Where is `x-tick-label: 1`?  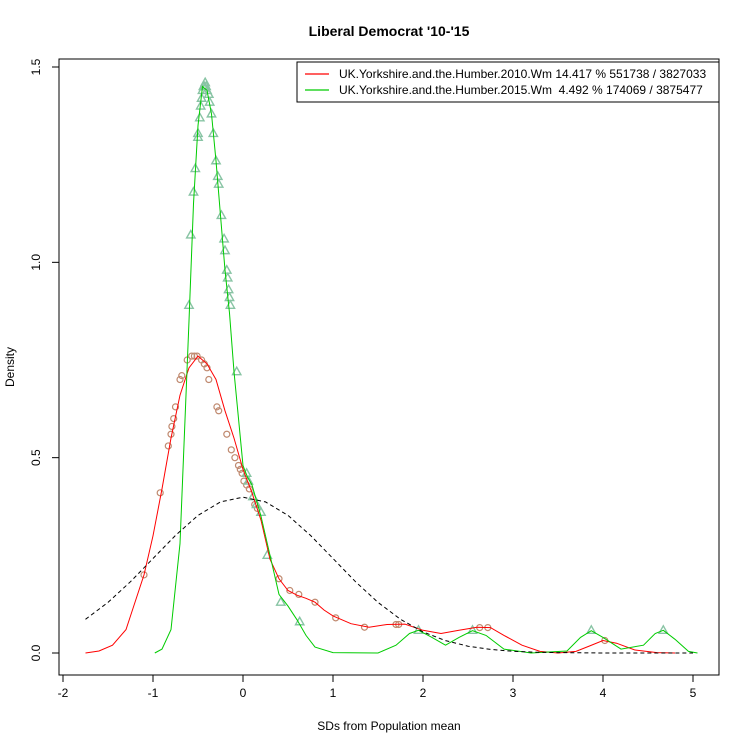
x-tick-label: 1 is located at coordinates (333, 693).